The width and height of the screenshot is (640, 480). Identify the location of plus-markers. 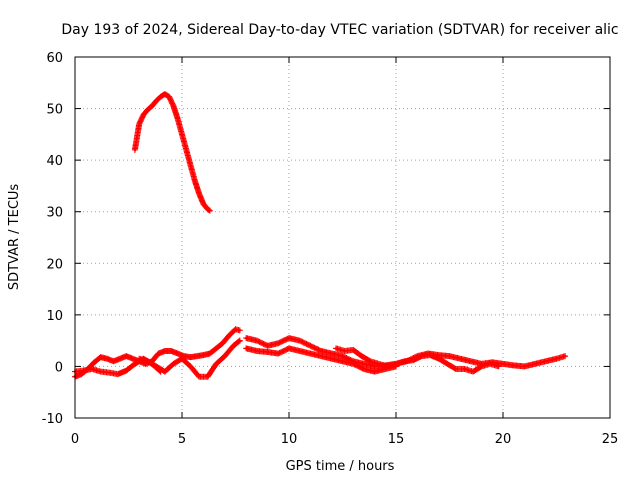
(406, 352).